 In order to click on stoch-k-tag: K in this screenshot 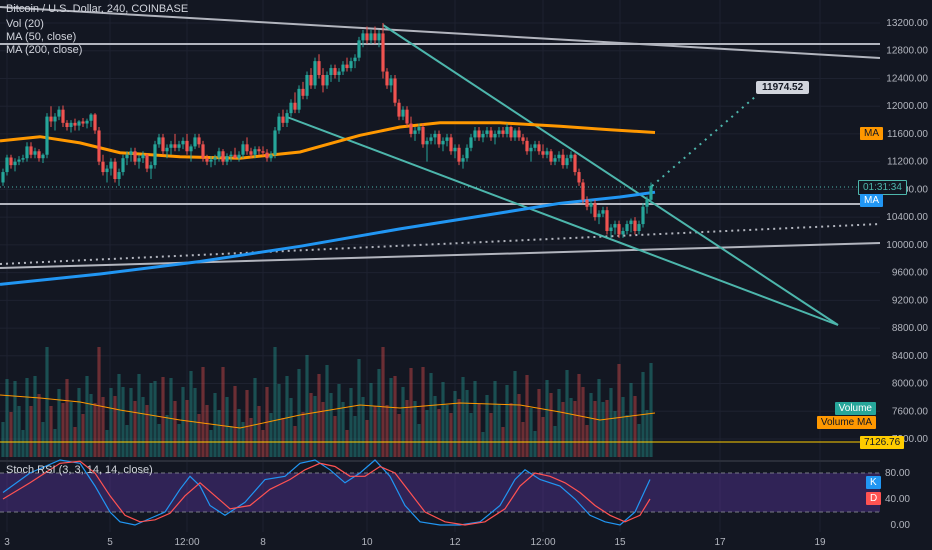, I will do `click(873, 482)`.